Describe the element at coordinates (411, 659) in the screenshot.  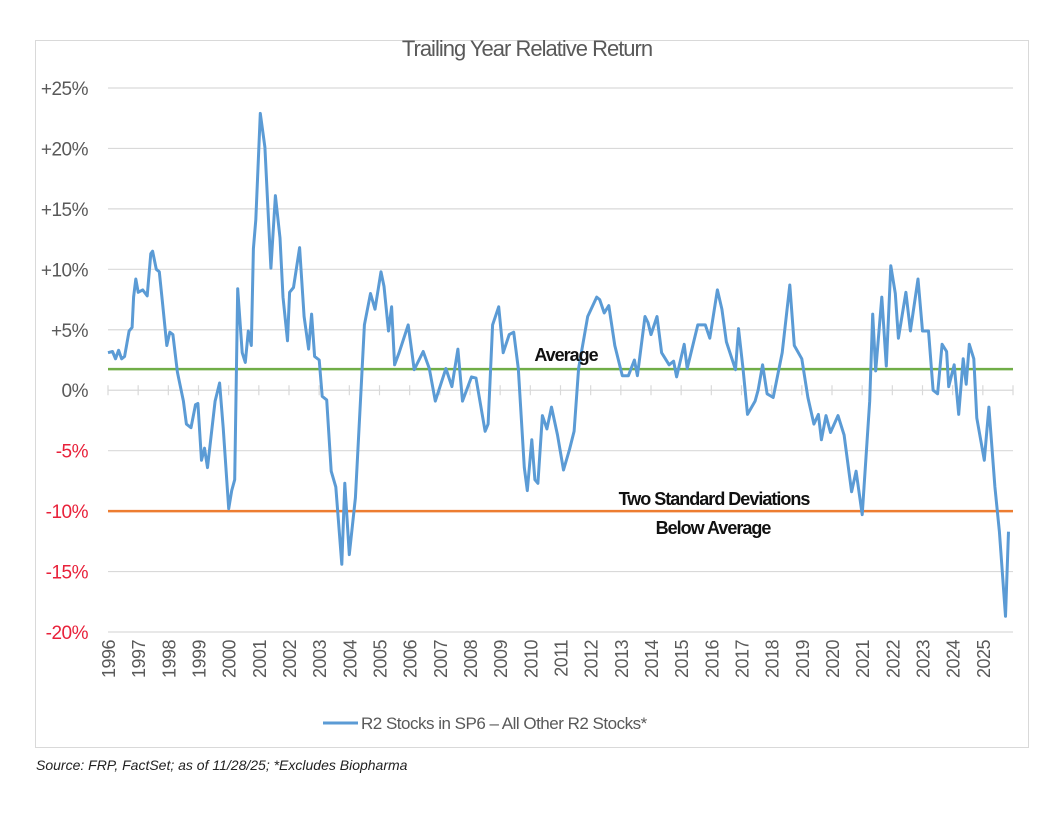
I see `x-tick-label: 2006` at that location.